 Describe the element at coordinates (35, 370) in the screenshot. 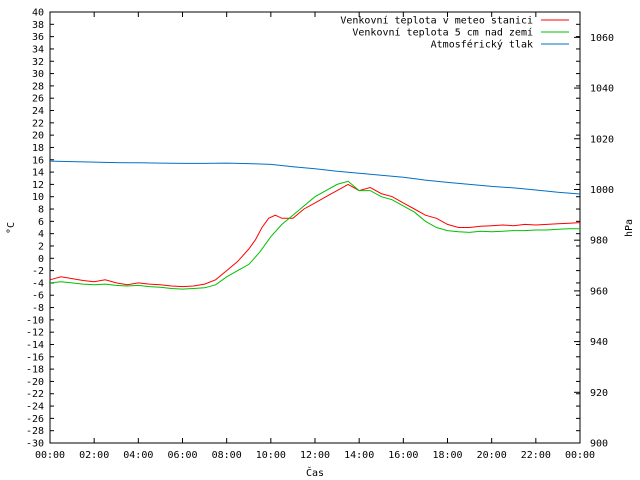

I see `left-tick-label: -18` at that location.